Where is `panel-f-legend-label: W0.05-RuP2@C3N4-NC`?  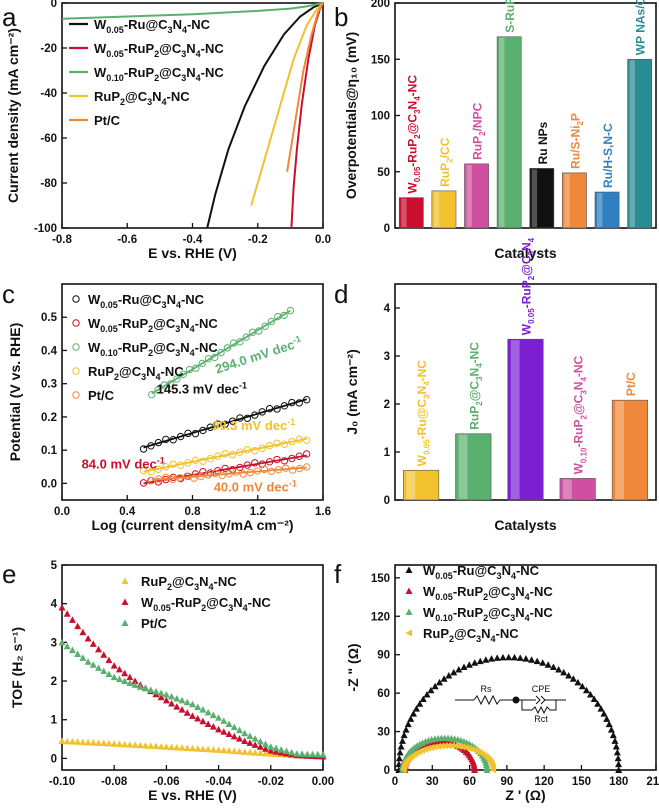
panel-f-legend-label: W0.05-RuP2@C3N4-NC is located at coordinates (488, 593).